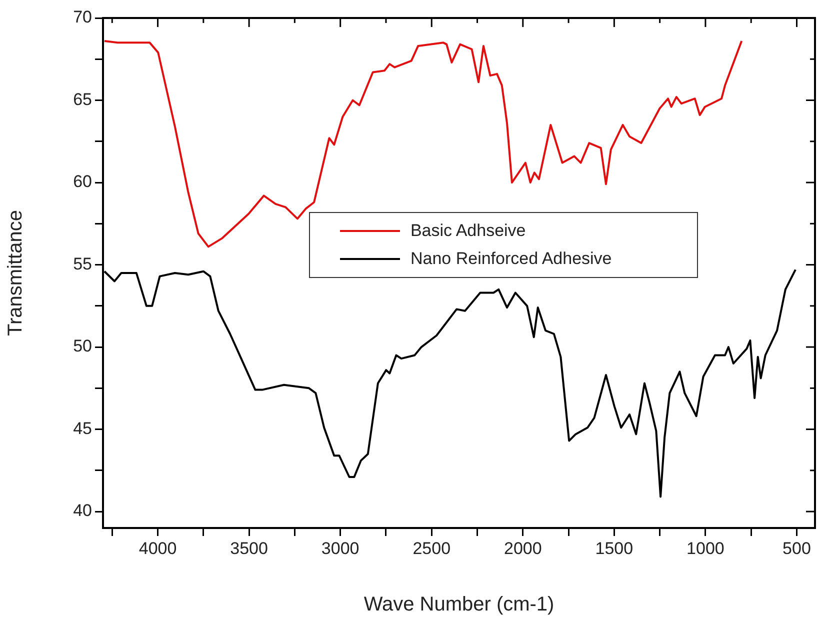 This screenshot has width=820, height=621. What do you see at coordinates (511, 258) in the screenshot?
I see `legend-label: Nano Reinforced Adhesive` at bounding box center [511, 258].